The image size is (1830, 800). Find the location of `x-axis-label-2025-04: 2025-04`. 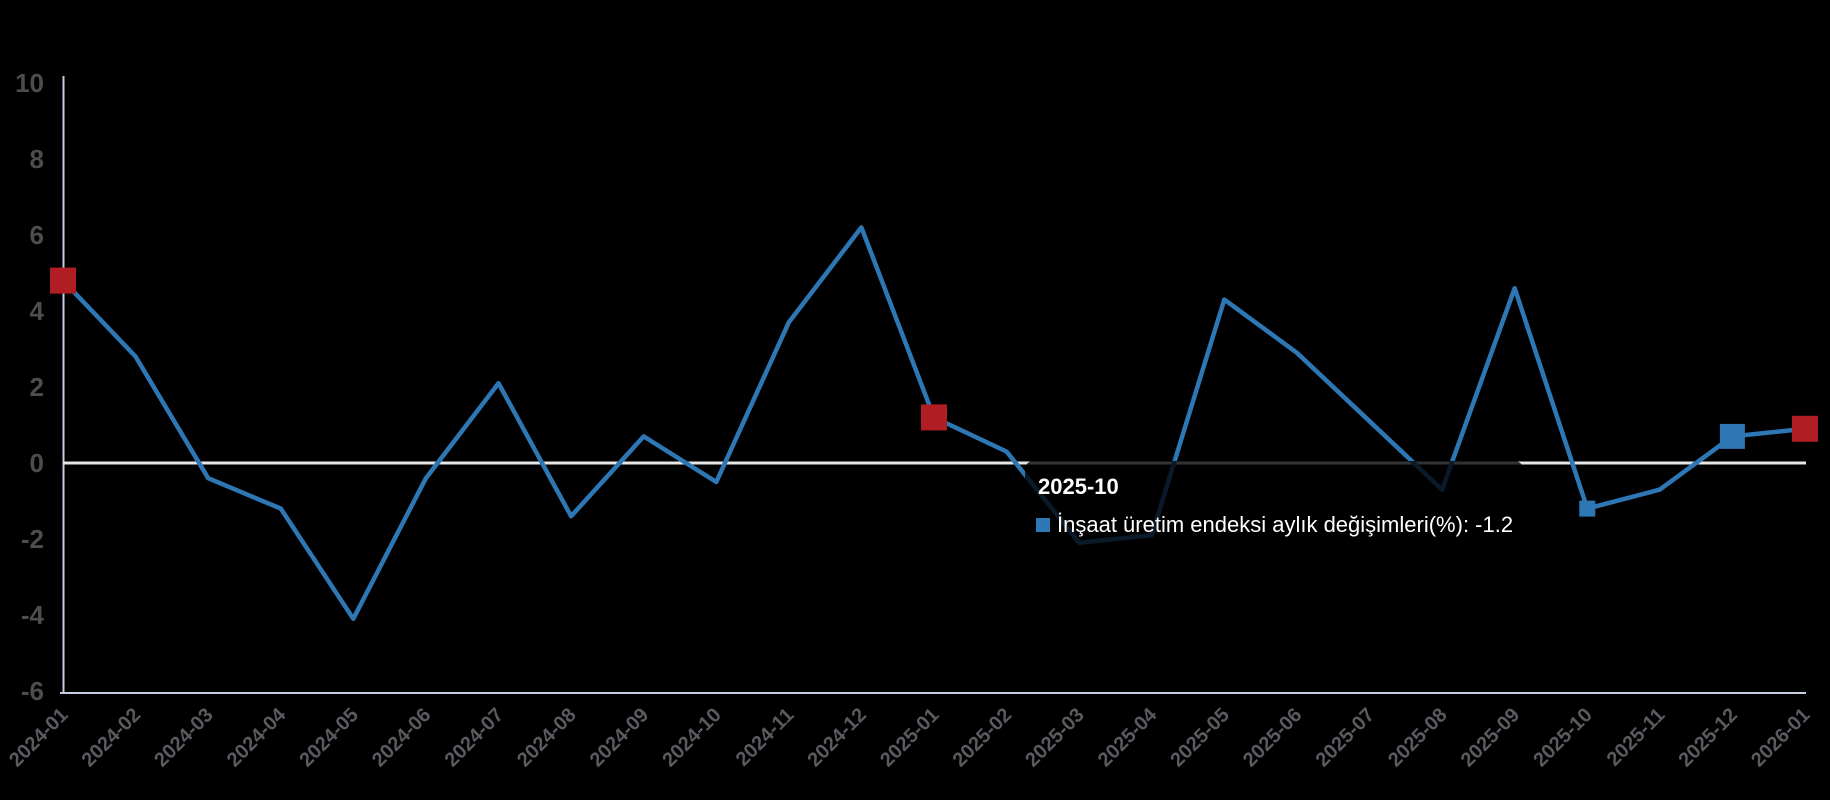

x-axis-label-2025-04: 2025-04 is located at coordinates (1128, 737).